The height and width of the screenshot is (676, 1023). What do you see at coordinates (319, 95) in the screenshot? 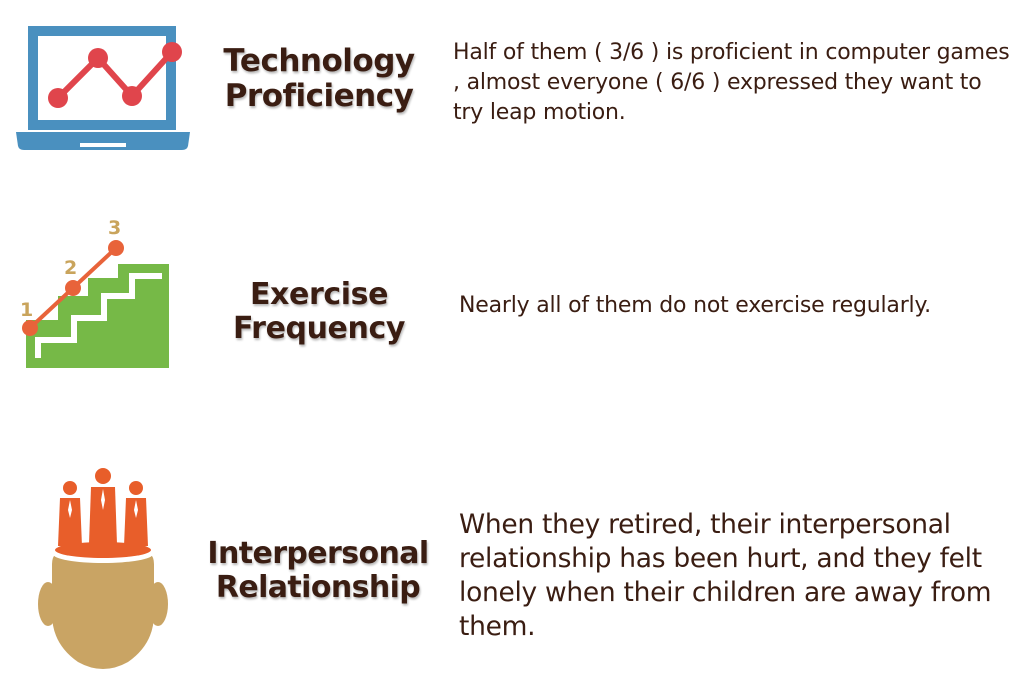
I see `heading-line-2: Proficiency` at bounding box center [319, 95].